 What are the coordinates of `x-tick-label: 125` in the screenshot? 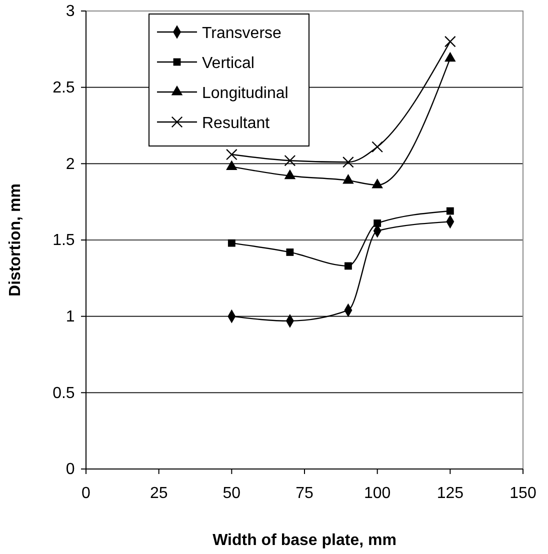 It's located at (450, 493).